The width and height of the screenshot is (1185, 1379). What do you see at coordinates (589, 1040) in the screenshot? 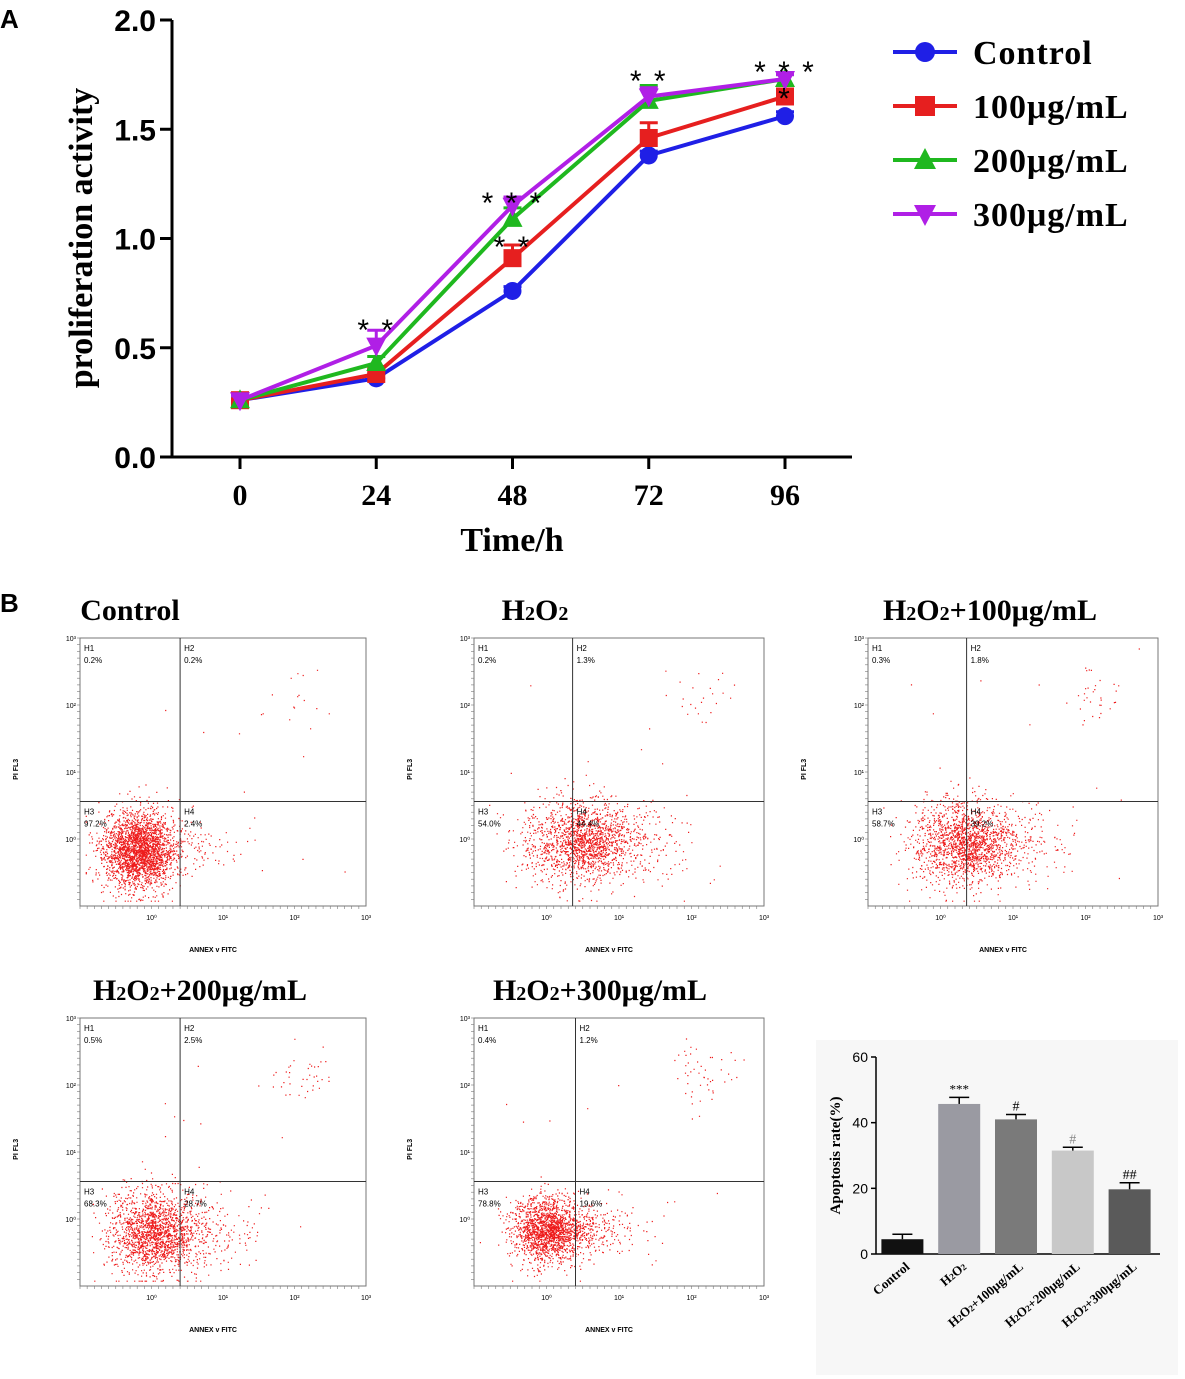
I see `quadrant-h2-value: 1.2%` at bounding box center [589, 1040].